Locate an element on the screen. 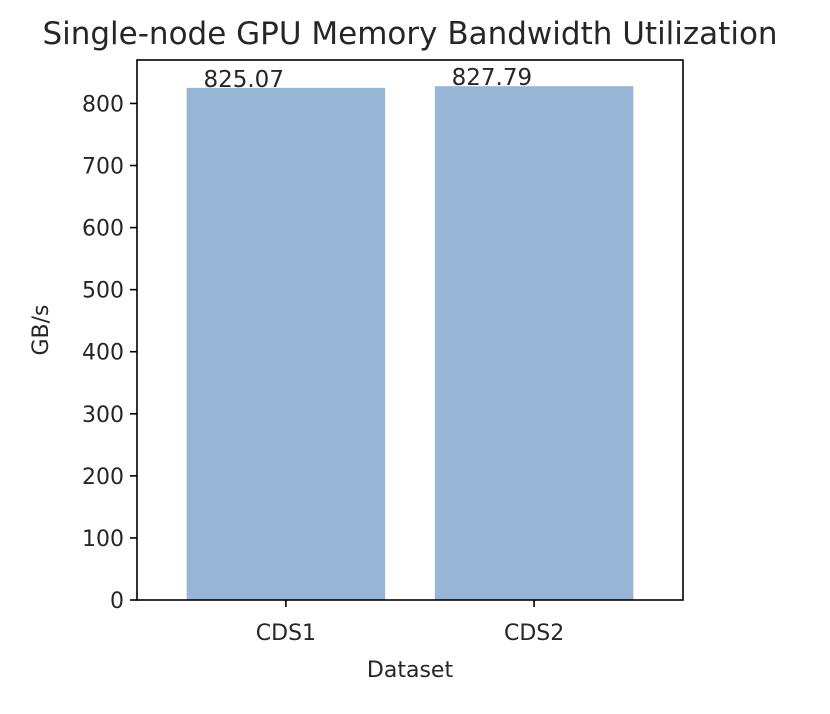  y-tick-label: 100 is located at coordinates (103, 539).